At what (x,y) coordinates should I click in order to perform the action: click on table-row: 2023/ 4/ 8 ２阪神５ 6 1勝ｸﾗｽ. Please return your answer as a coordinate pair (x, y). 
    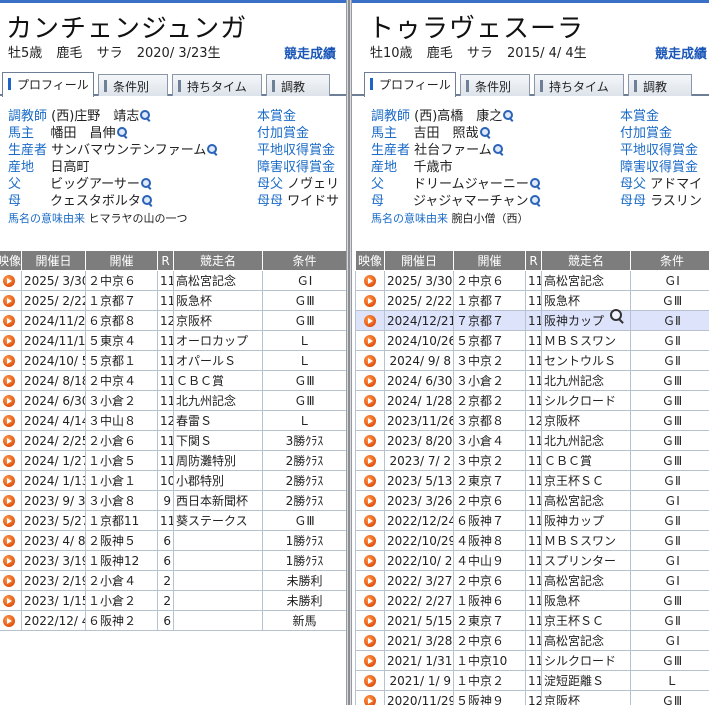
    Looking at the image, I should click on (173, 540).